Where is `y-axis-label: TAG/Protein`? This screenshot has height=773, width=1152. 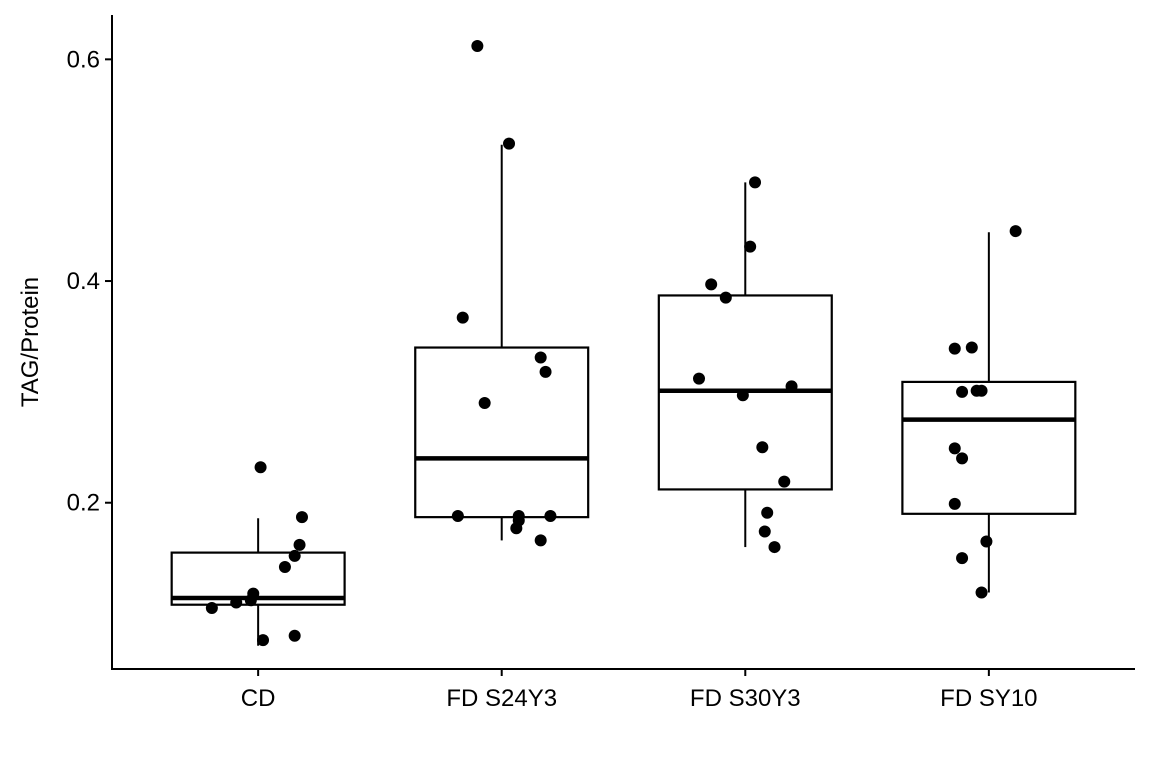 y-axis-label: TAG/Protein is located at coordinates (30, 342).